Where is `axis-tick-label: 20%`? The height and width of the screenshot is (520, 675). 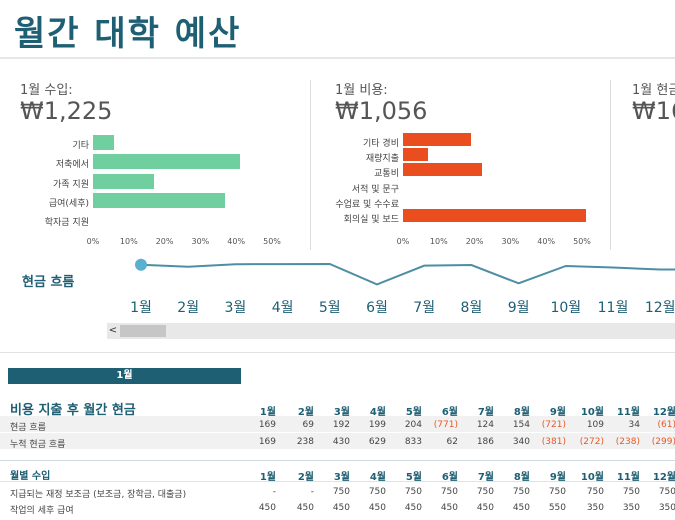 axis-tick-label: 20% is located at coordinates (474, 241).